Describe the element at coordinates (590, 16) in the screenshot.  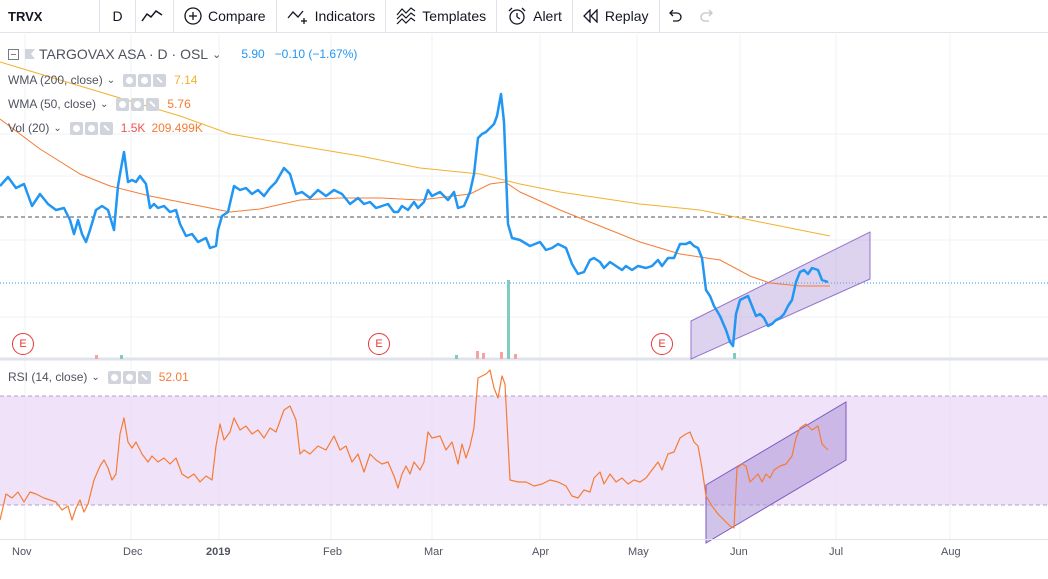
I see `rewind-icon` at that location.